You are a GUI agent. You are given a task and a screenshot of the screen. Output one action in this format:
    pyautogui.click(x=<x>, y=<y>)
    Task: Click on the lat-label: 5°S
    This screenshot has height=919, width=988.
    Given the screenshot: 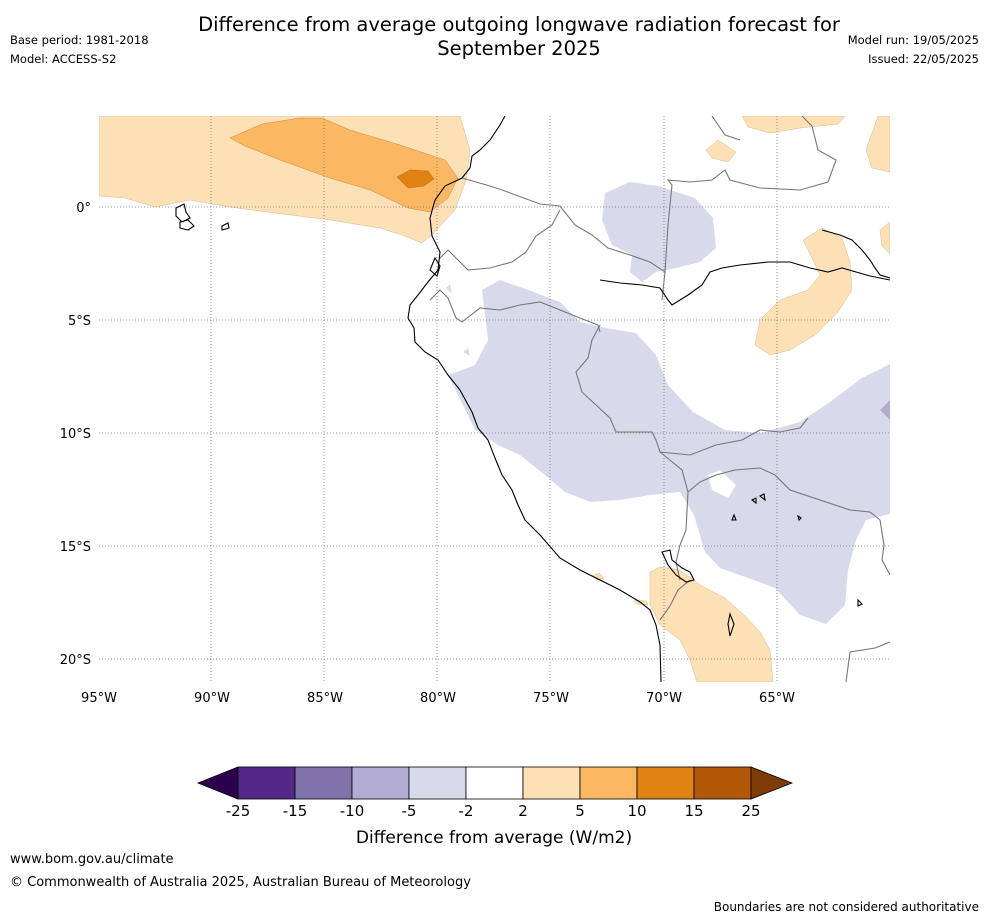 What is the action you would take?
    pyautogui.click(x=79, y=321)
    